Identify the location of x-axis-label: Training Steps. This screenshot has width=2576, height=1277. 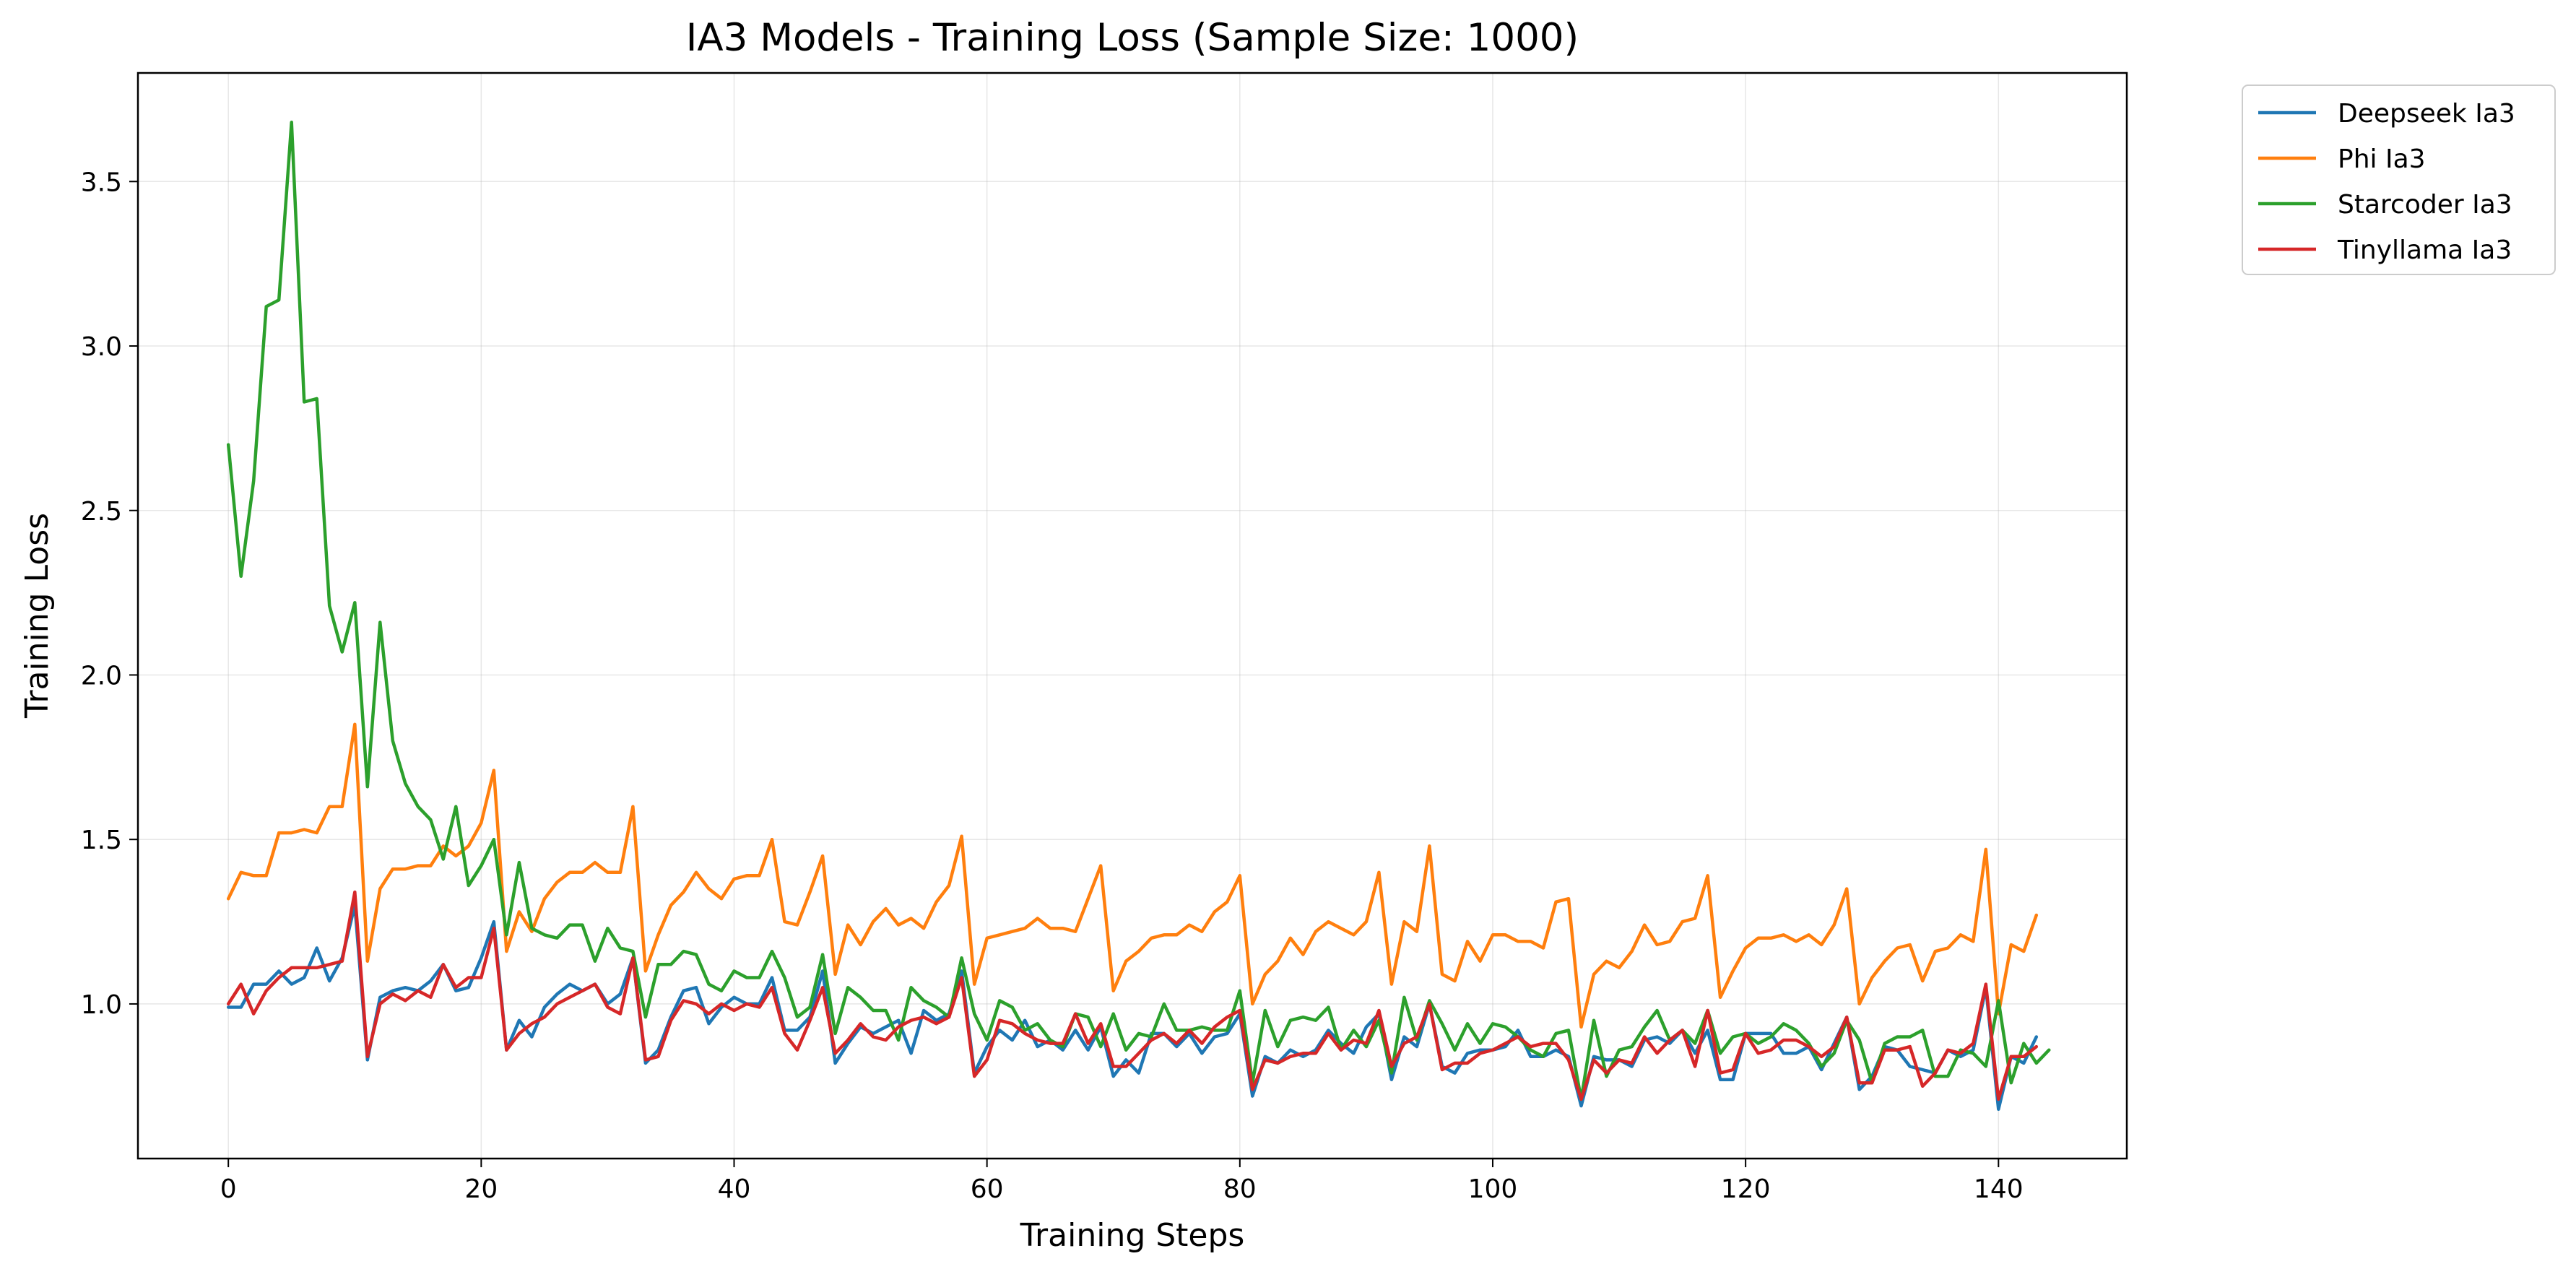
(1132, 1235).